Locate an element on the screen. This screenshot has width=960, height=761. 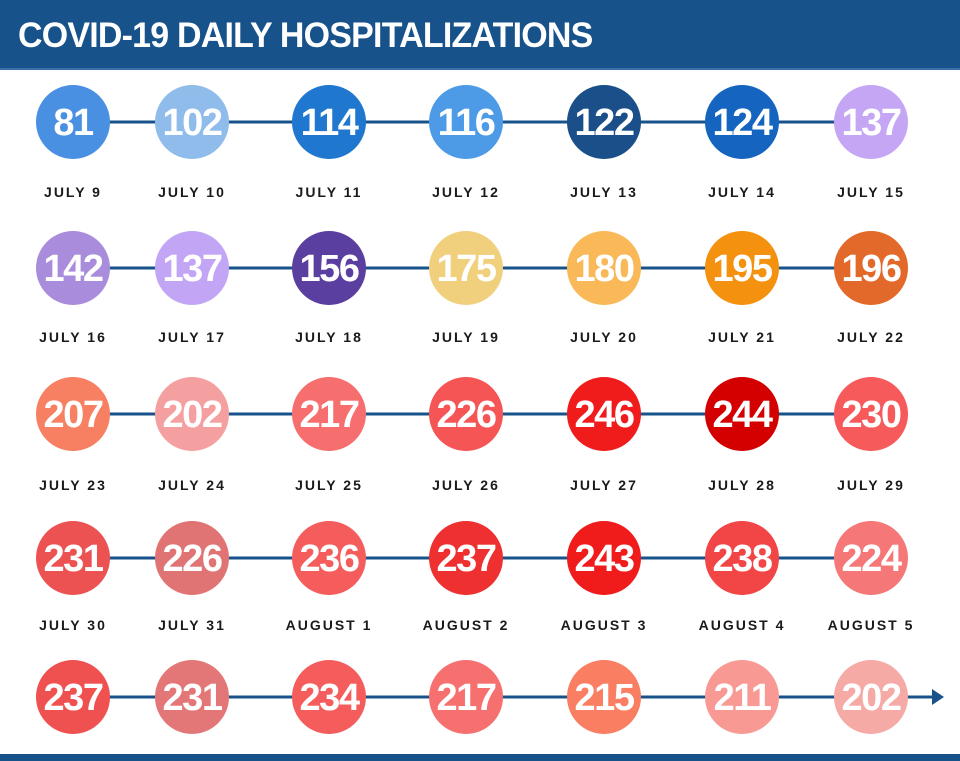
date-label: AUGUST 2 is located at coordinates (466, 625).